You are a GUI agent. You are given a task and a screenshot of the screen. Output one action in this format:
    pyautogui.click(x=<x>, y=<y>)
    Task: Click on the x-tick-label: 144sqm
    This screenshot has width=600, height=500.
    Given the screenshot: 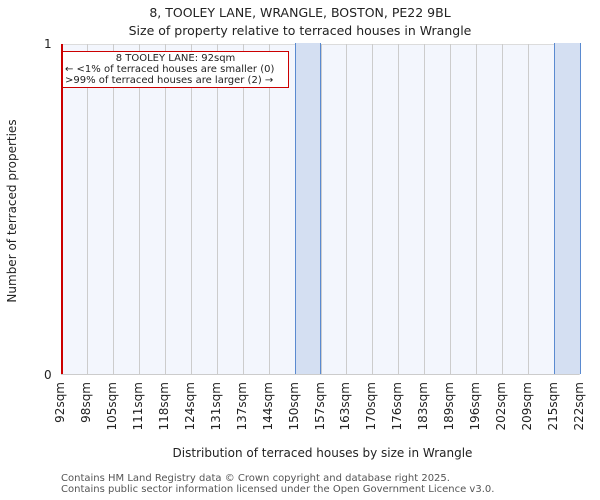 What is the action you would take?
    pyautogui.click(x=267, y=406)
    